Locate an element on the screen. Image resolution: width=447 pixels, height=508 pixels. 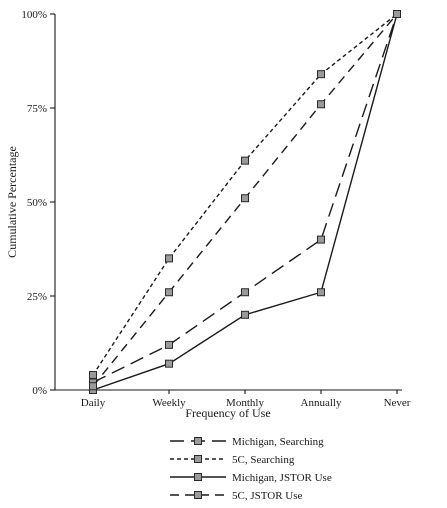
legend-label: Michigan, JSTOR Use is located at coordinates (282, 478).